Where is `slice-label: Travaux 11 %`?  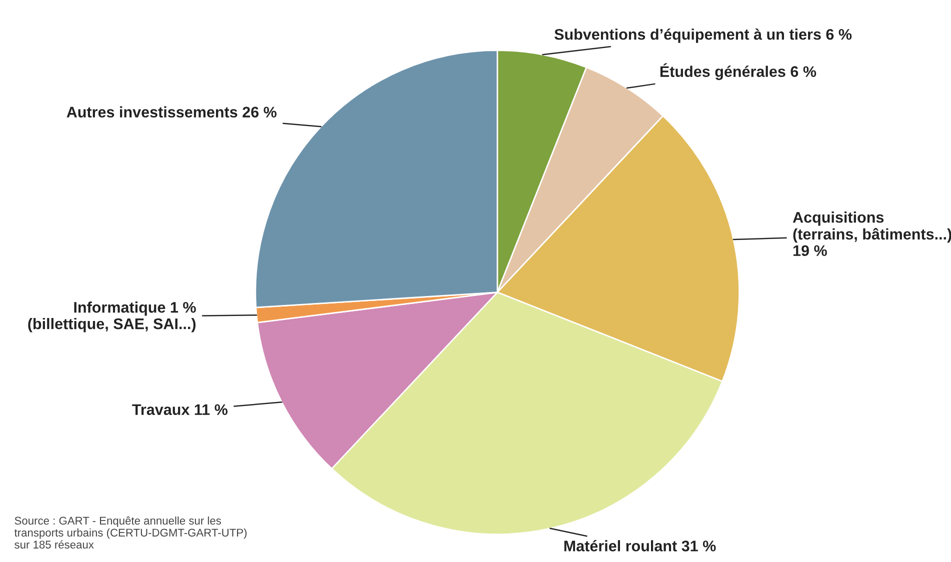
slice-label: Travaux 11 % is located at coordinates (180, 410).